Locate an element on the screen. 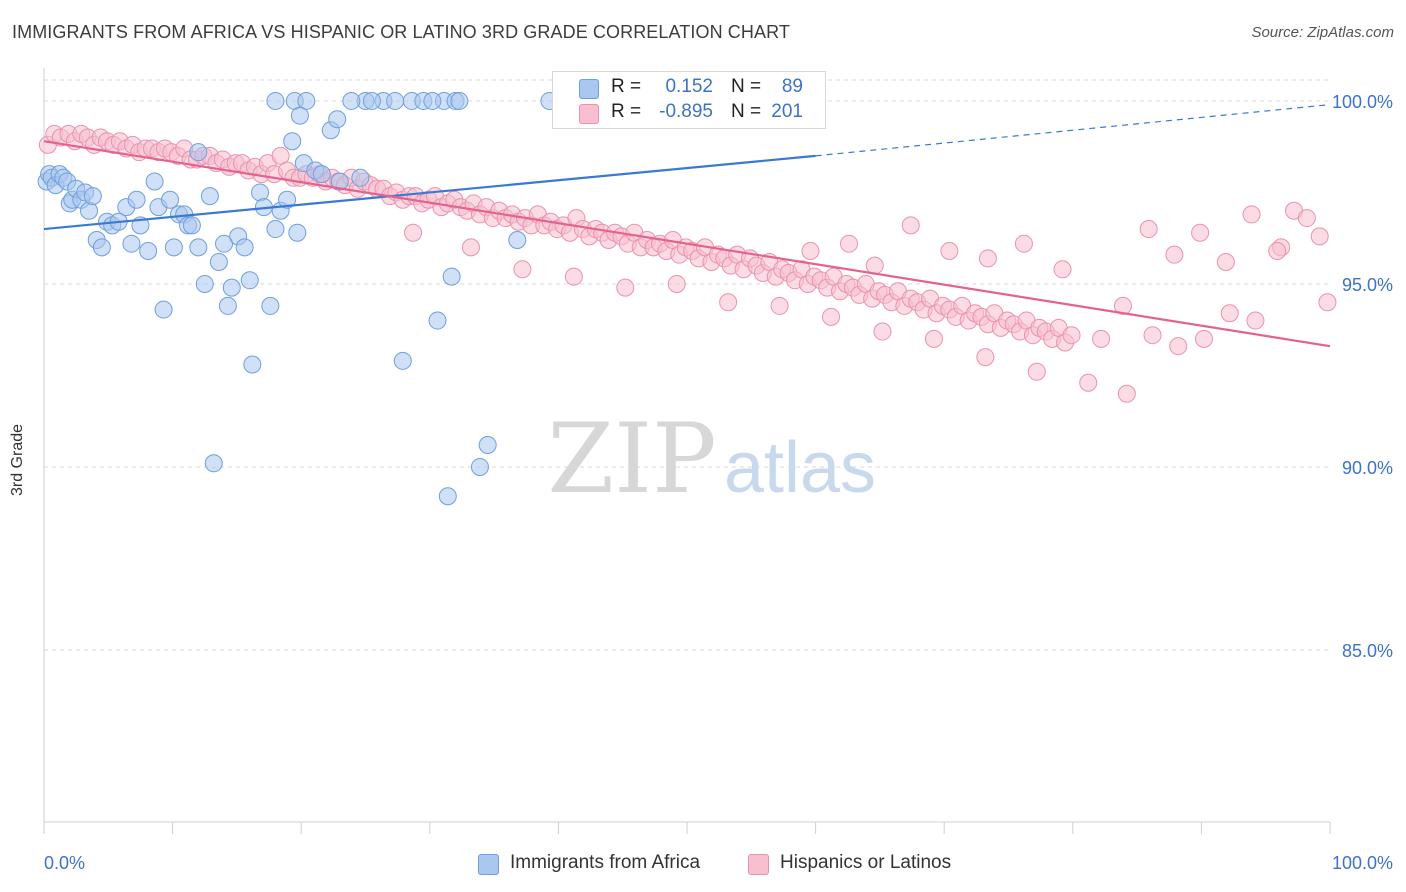  legend-swatch-africa is located at coordinates (488, 864).